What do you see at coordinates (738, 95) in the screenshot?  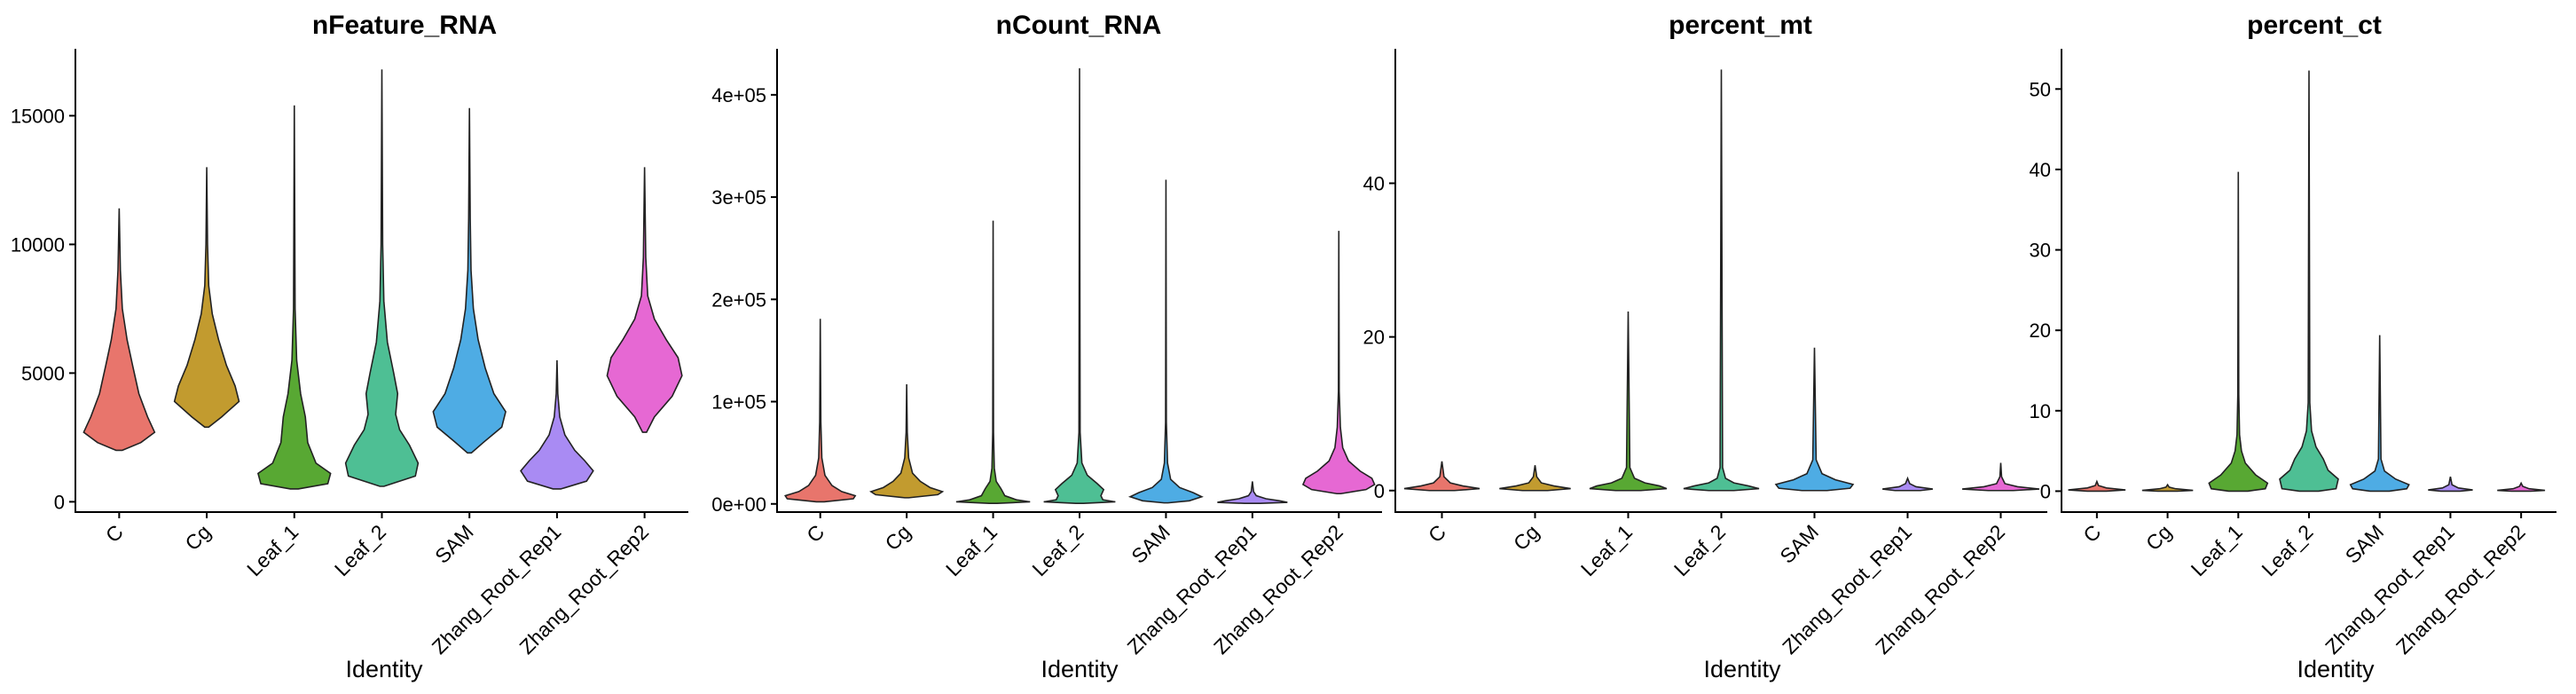 I see `y-tick-label: 4e+05` at bounding box center [738, 95].